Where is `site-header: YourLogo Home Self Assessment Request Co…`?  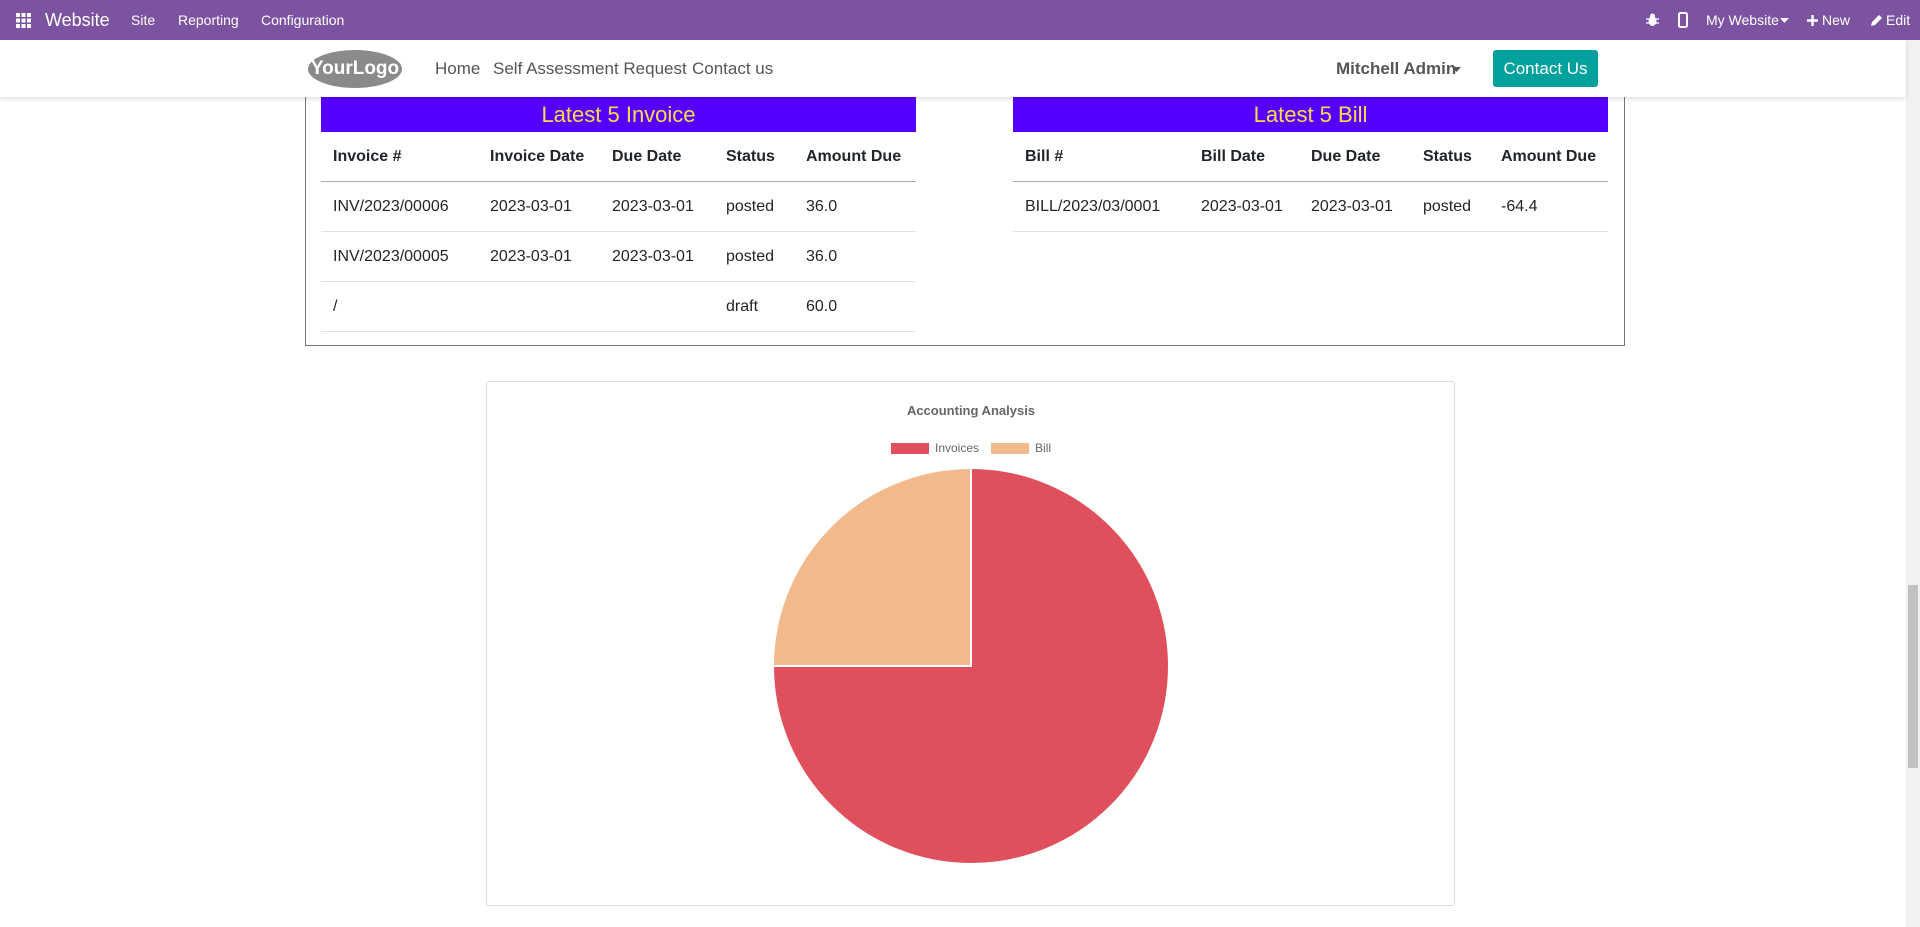
site-header: YourLogo Home Self Assessment Request Co… is located at coordinates (953, 68).